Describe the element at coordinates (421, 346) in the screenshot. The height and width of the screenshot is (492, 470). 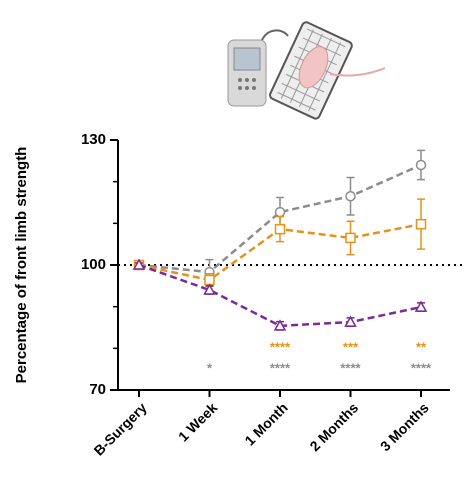
I see `significance-label: **` at that location.